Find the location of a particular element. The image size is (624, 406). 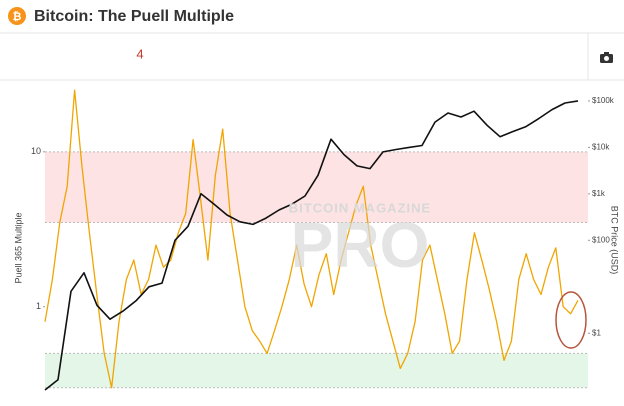

camera-button is located at coordinates (606, 57).